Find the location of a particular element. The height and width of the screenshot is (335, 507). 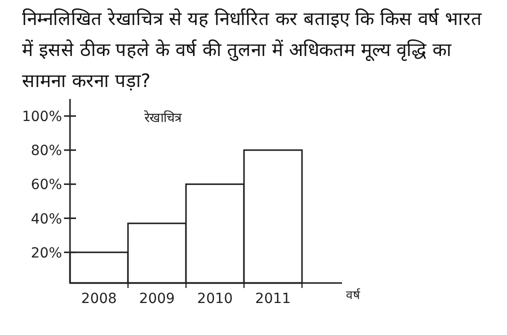

y-tick-label: 80% is located at coordinates (46, 151).